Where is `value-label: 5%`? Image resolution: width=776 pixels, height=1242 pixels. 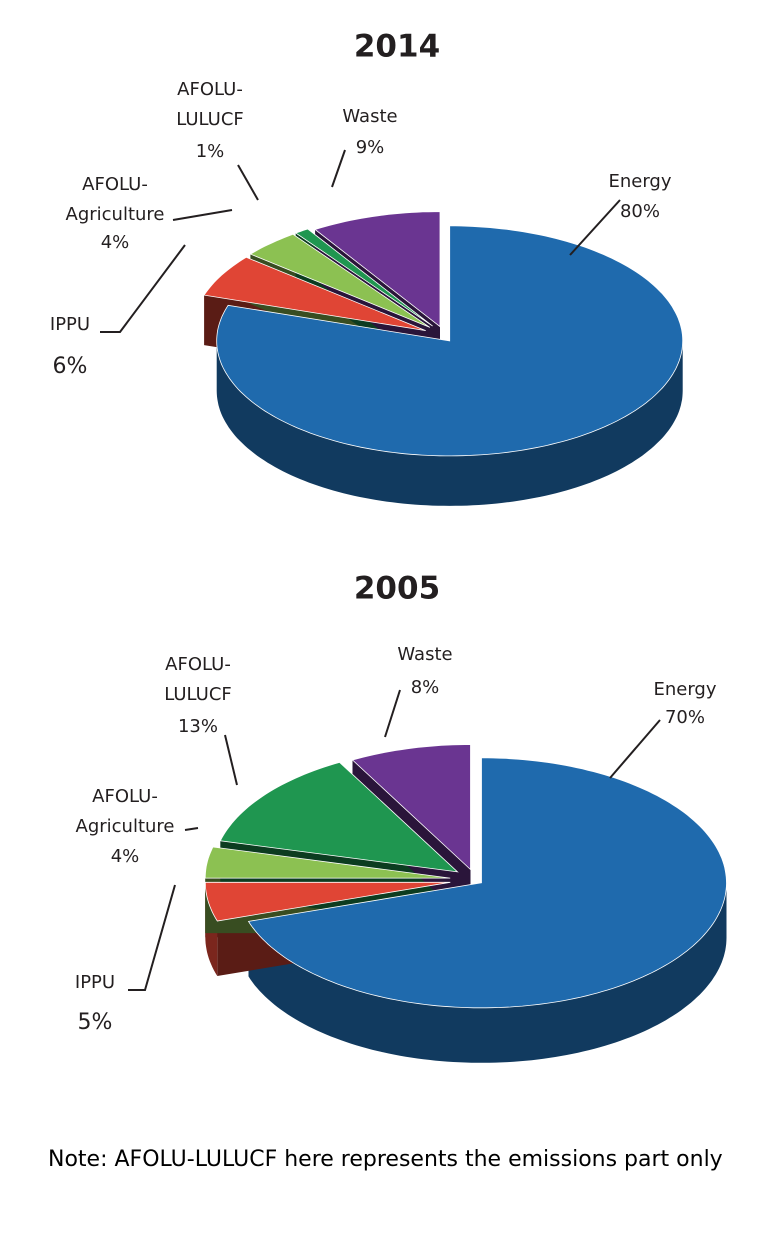
value-label: 5% is located at coordinates (95, 1022).